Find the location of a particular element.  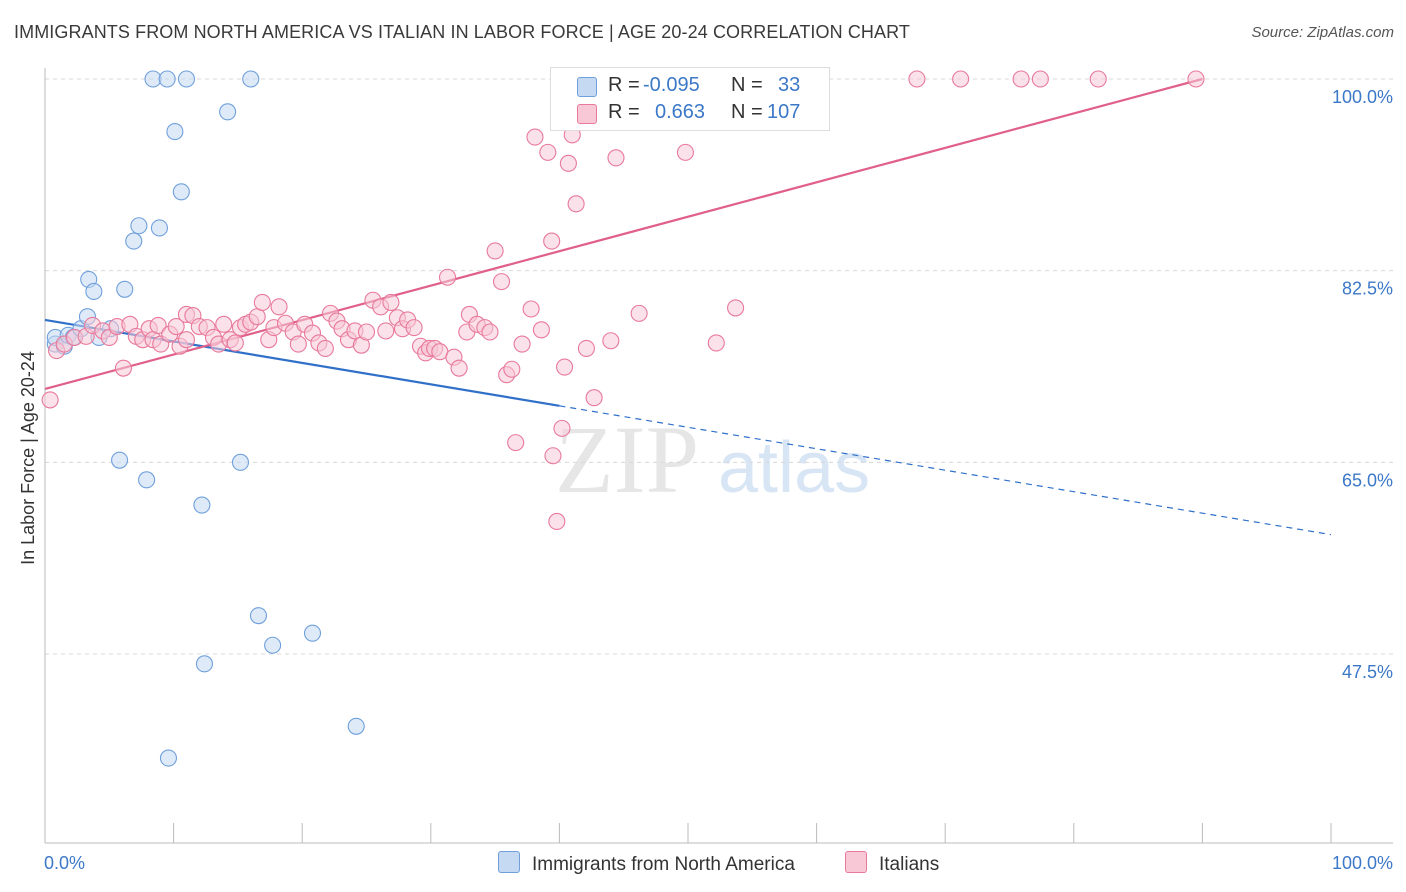

legend-row-immigrants: R = -0.095 N = 33 is located at coordinates (690, 87).